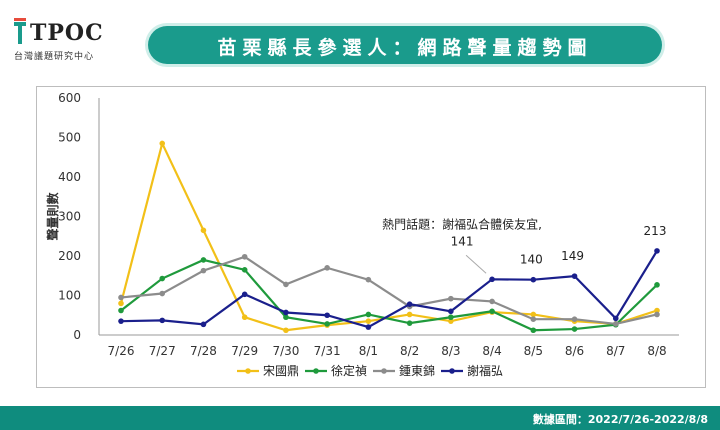 This screenshot has width=720, height=430. Describe the element at coordinates (531, 260) in the screenshot. I see `data-label: 140` at that location.